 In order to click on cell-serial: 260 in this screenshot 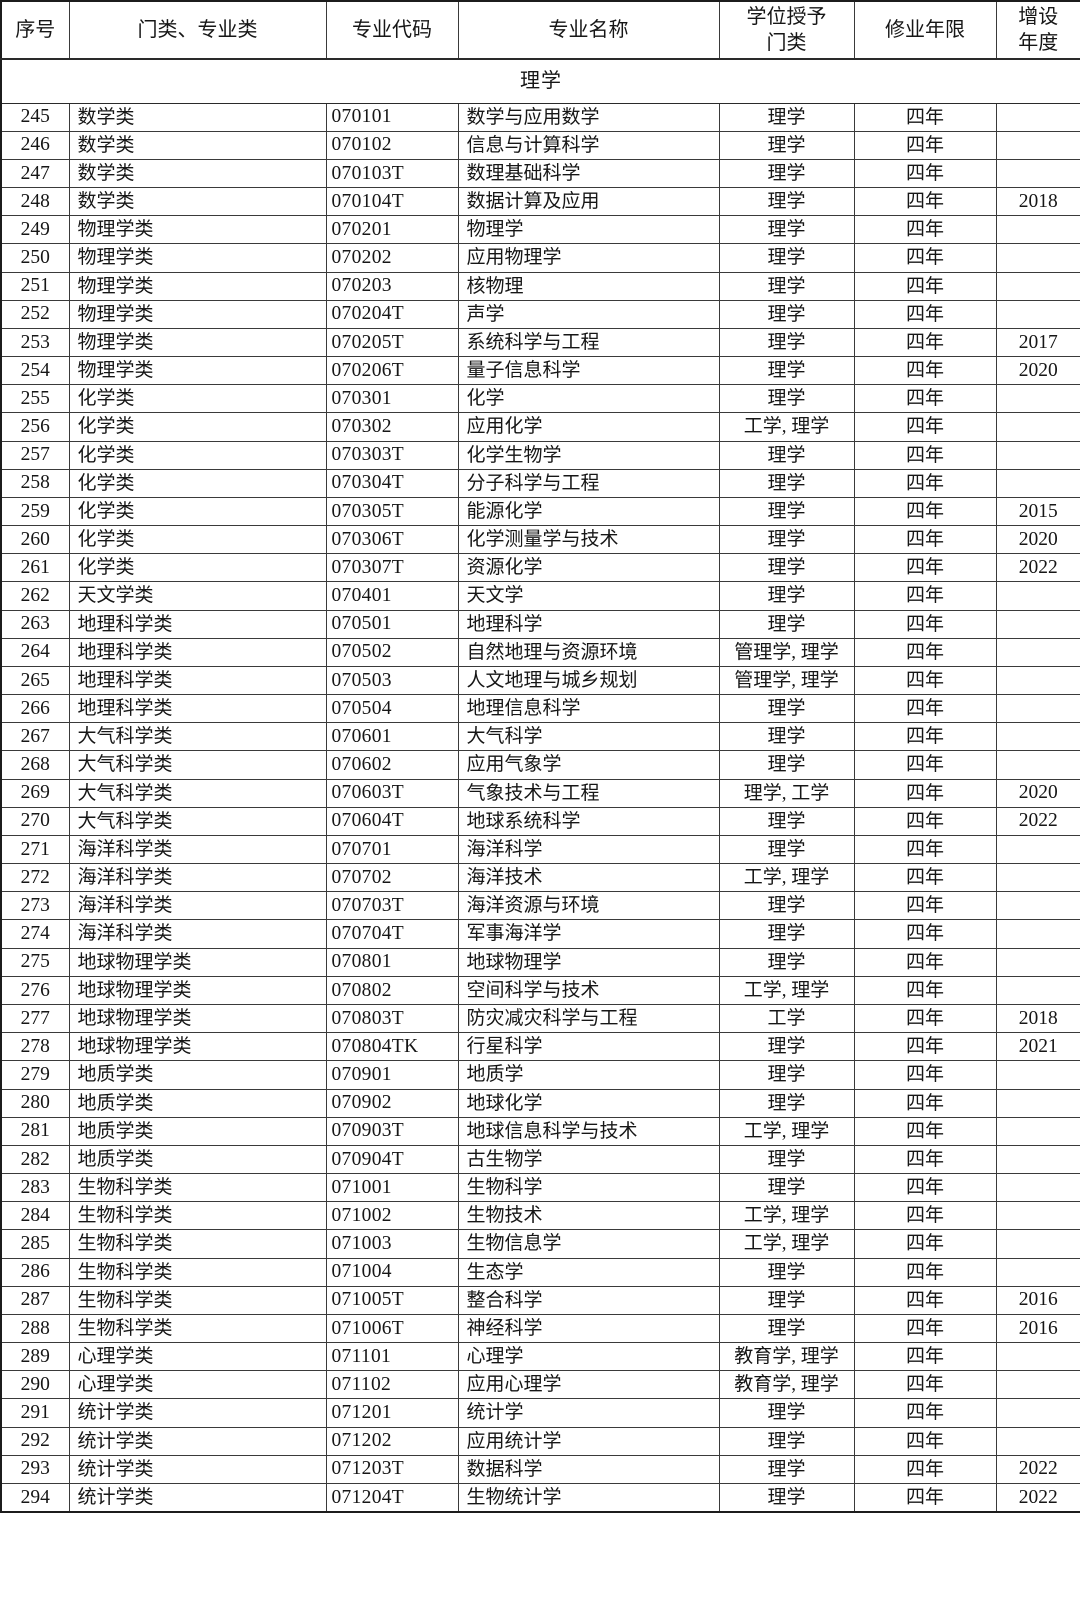, I will do `click(35, 540)`.